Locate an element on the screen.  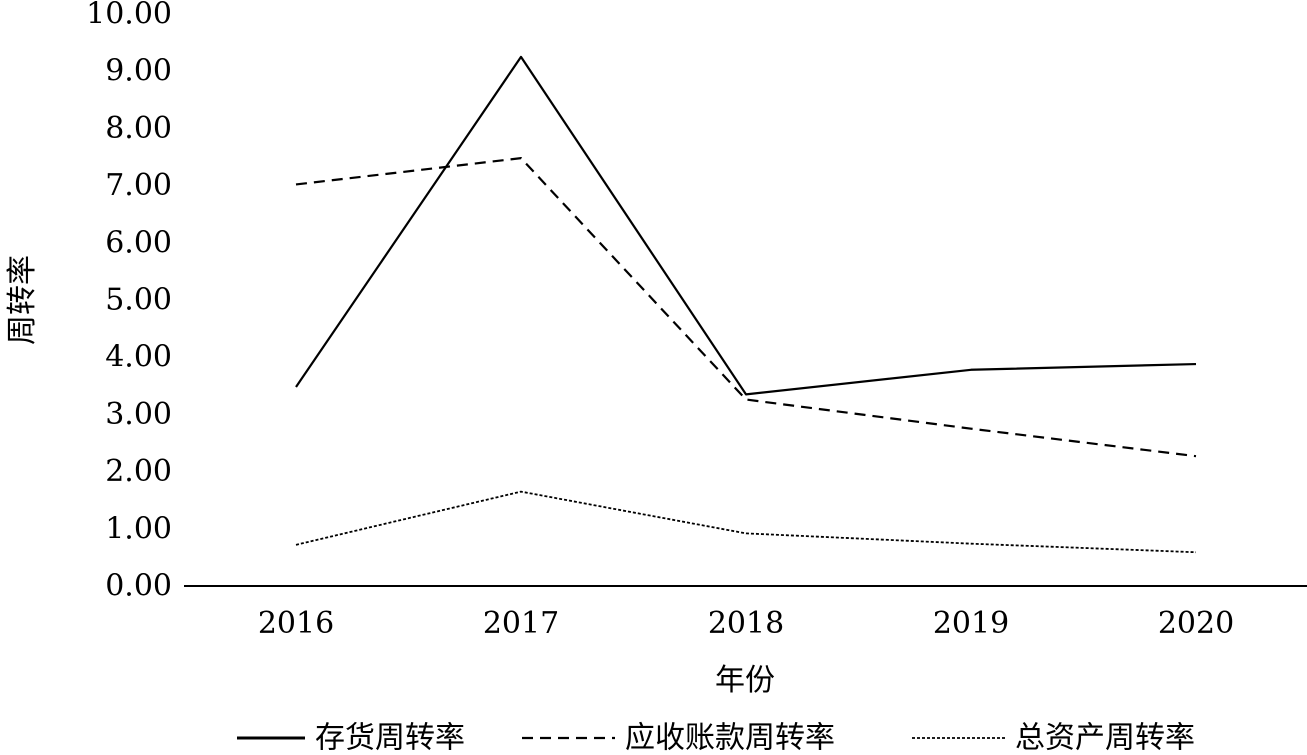
x-tick-label: 2017 is located at coordinates (521, 623).